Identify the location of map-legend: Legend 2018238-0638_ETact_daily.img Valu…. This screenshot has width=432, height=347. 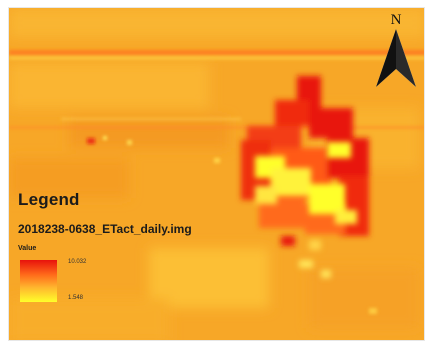
(105, 248).